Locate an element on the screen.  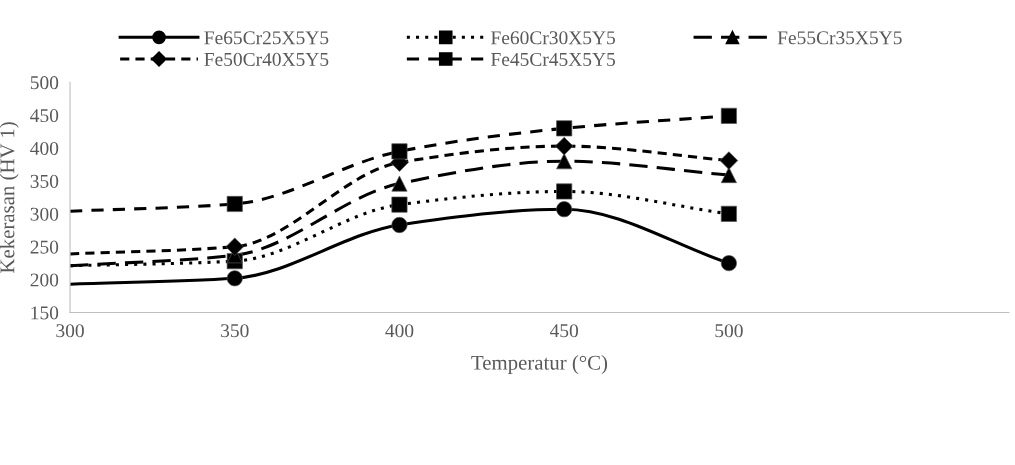
x-tick-label: 450 is located at coordinates (564, 331).